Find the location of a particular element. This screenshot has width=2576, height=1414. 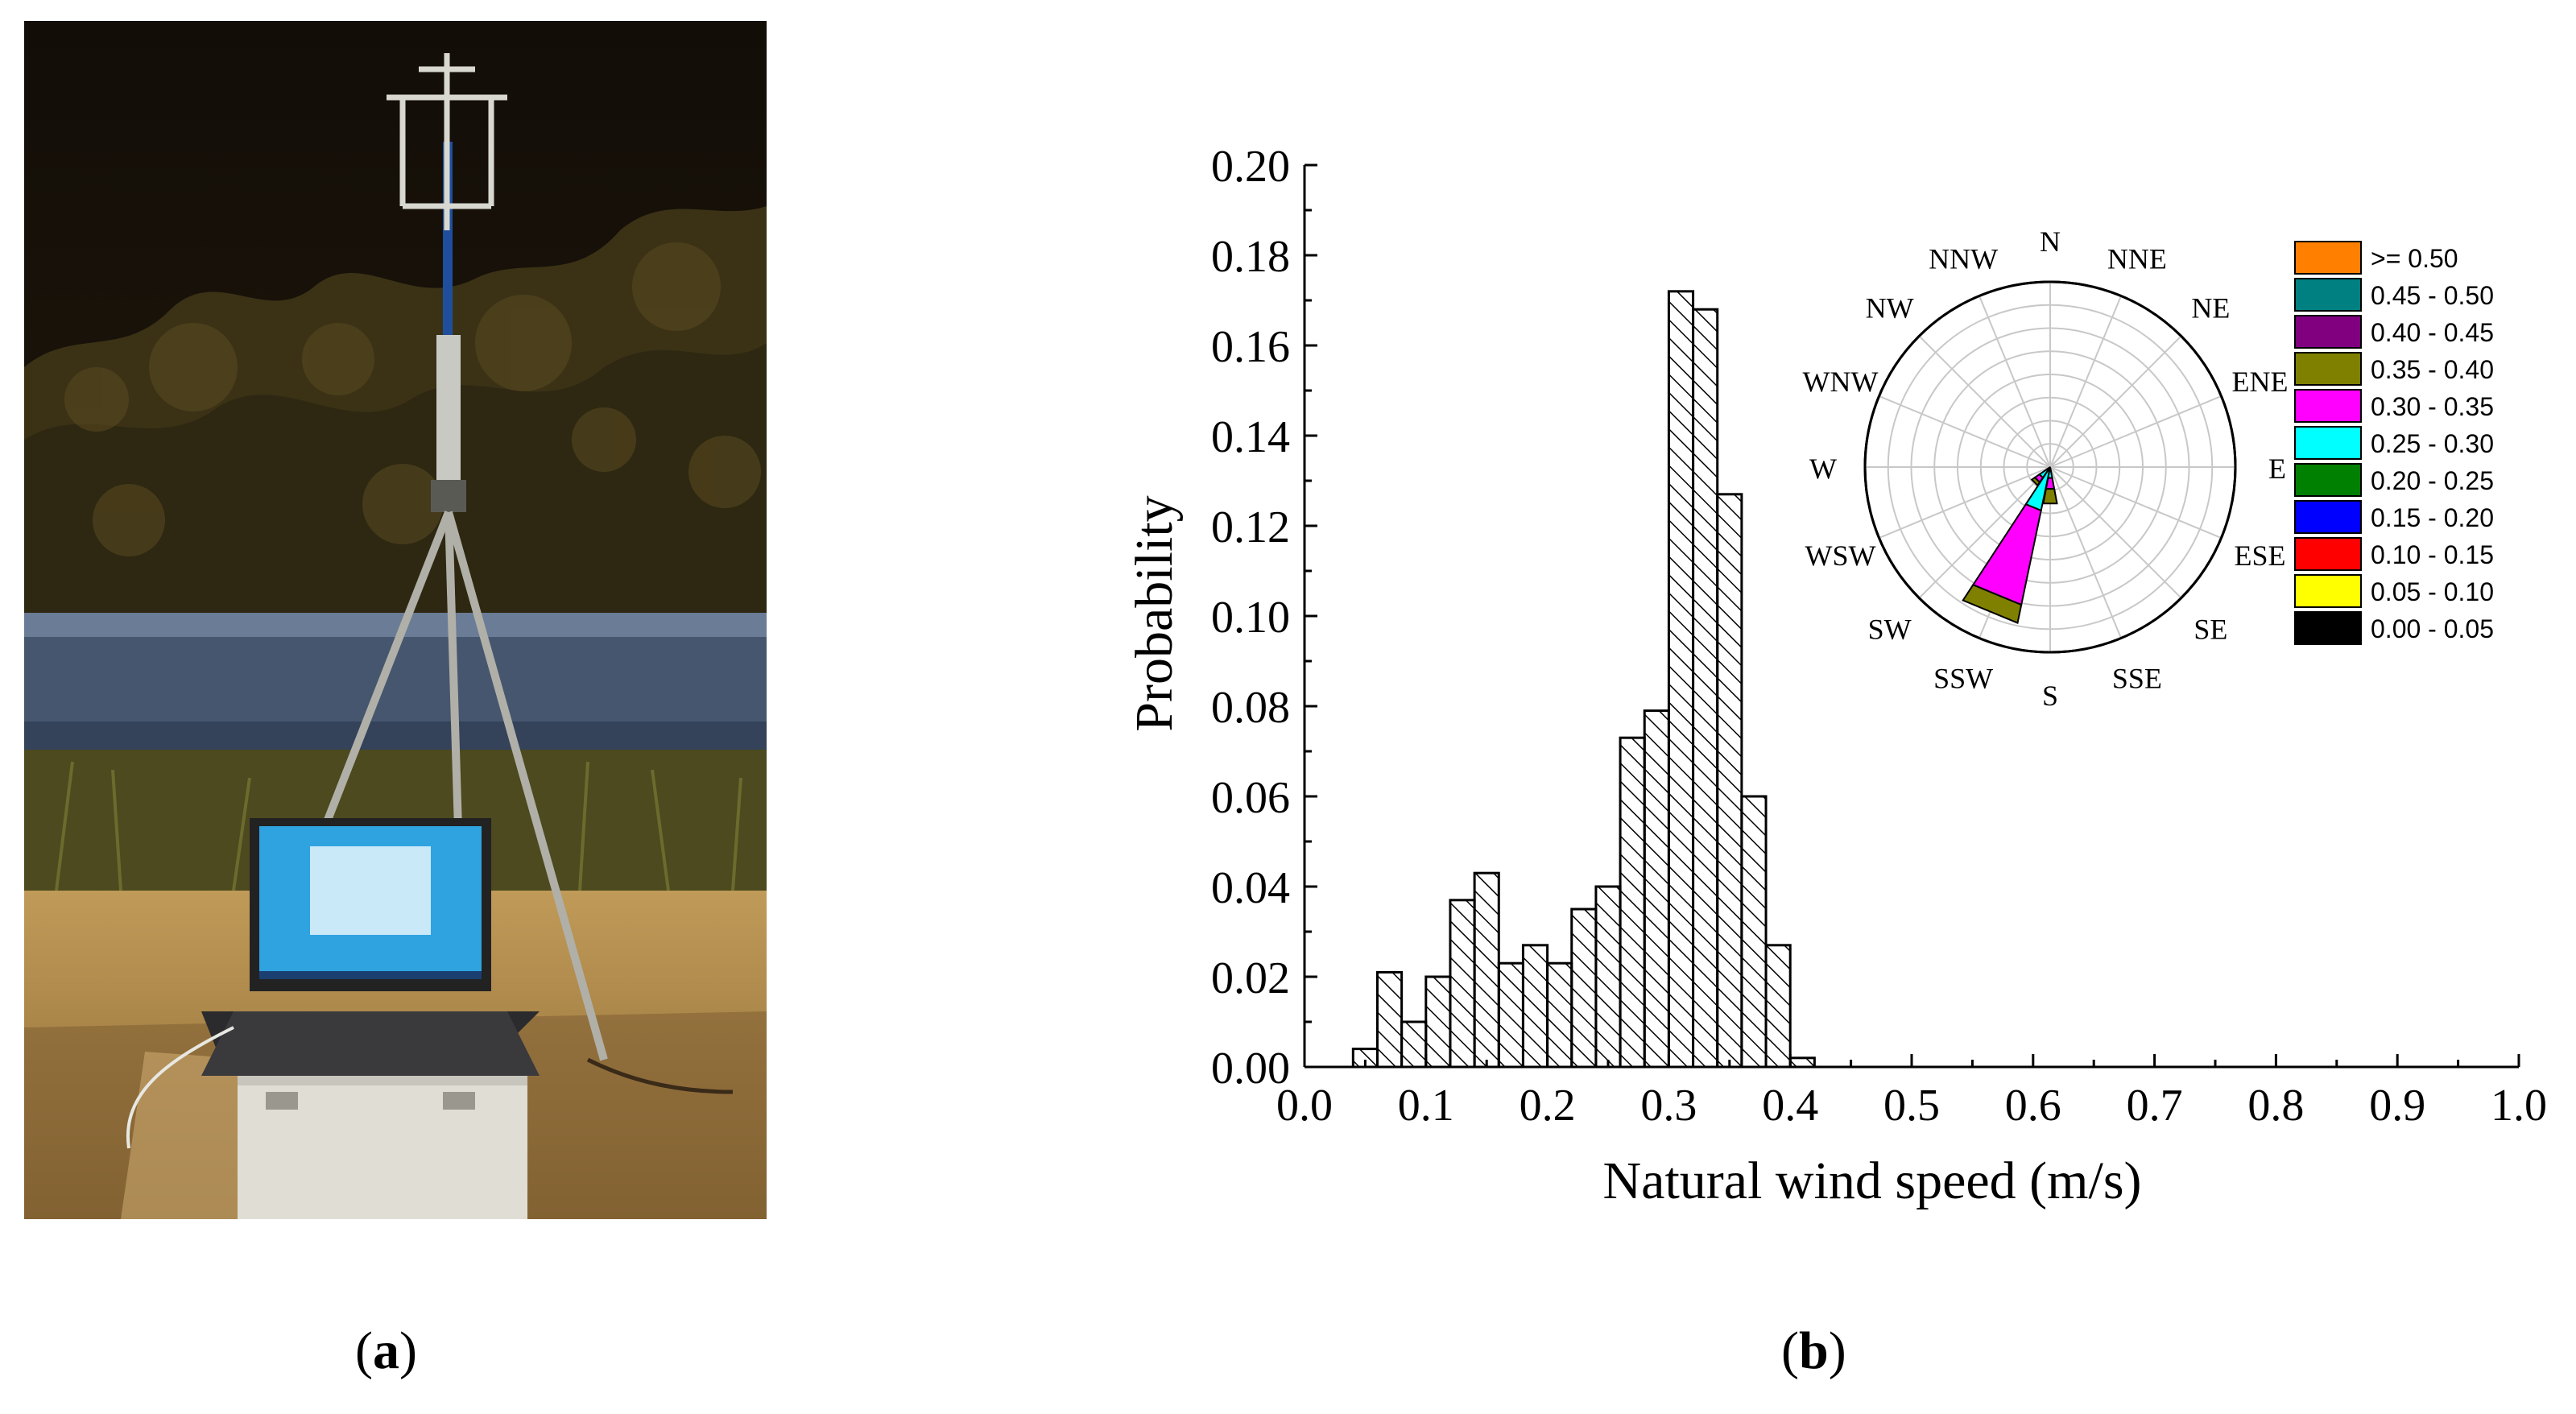

y-tick-label: 0.08 is located at coordinates (1251, 708).